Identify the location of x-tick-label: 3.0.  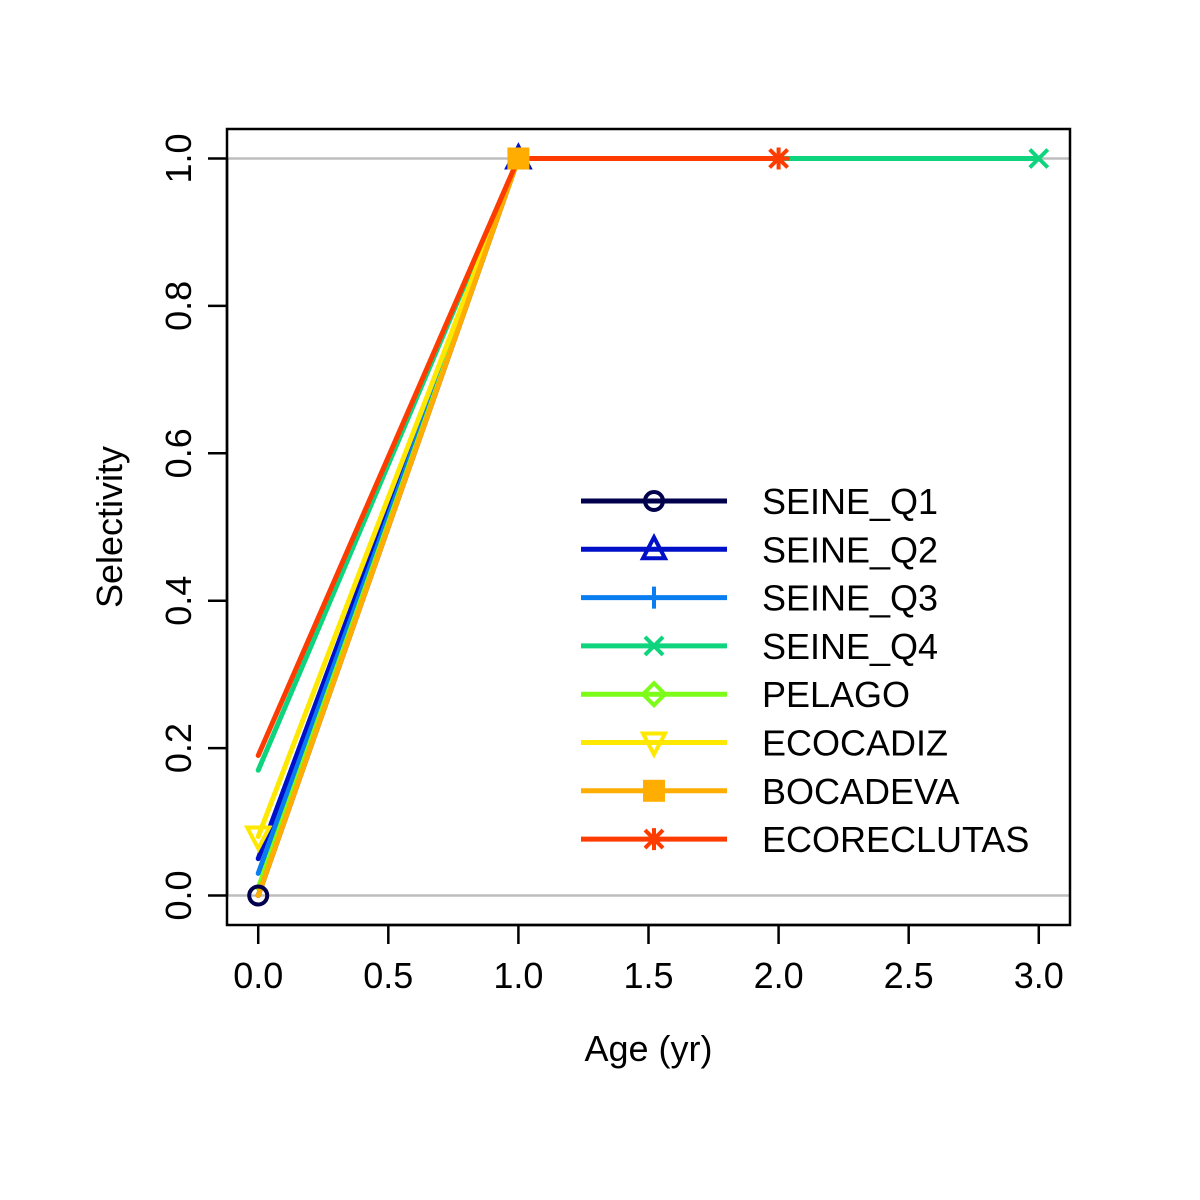
(1039, 975).